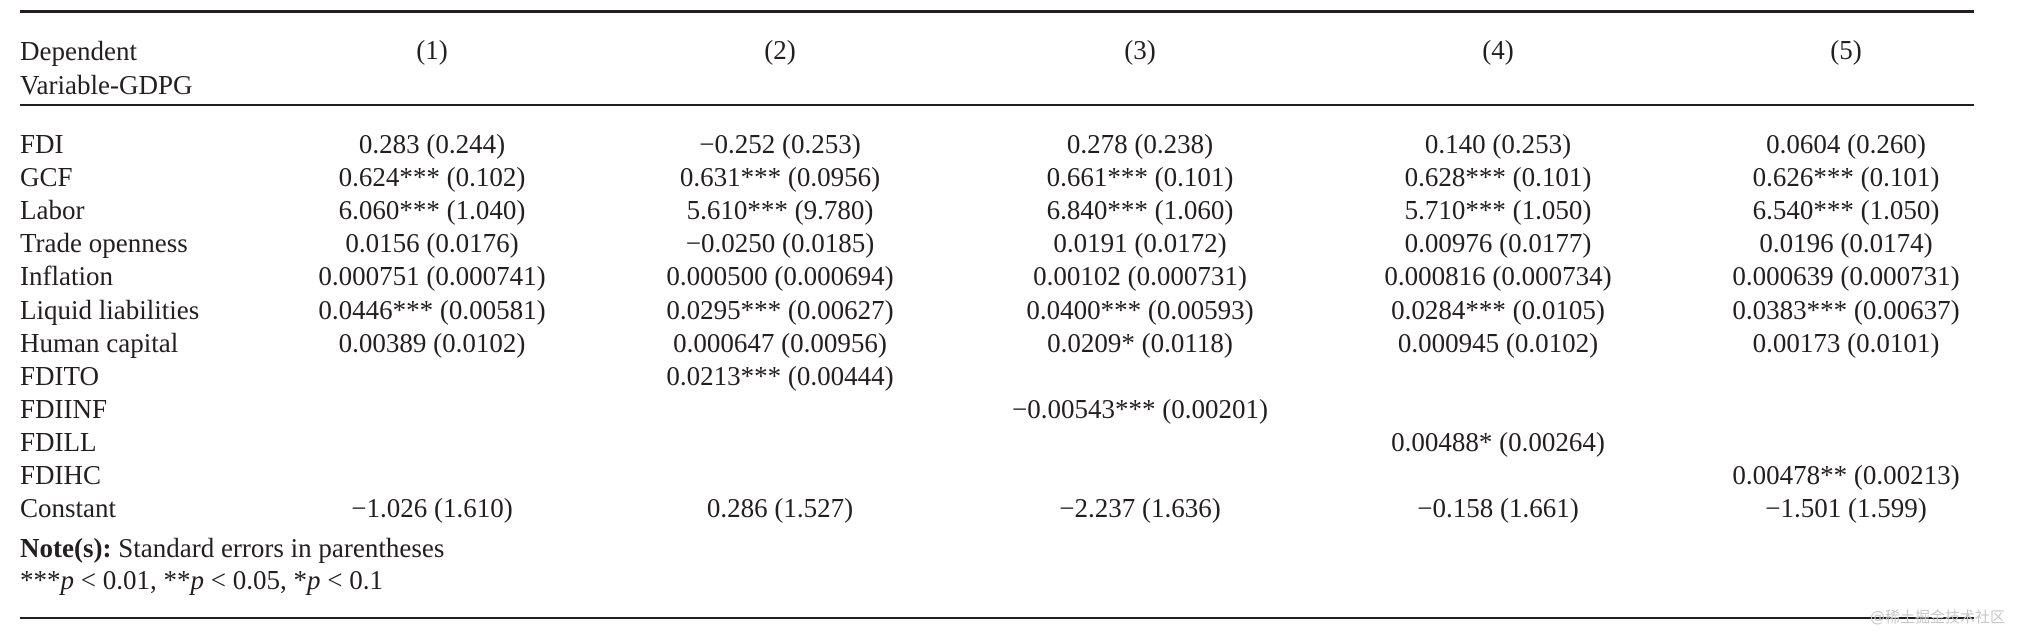 Image resolution: width=2027 pixels, height=638 pixels. I want to click on row-label: FDITO, so click(60, 375).